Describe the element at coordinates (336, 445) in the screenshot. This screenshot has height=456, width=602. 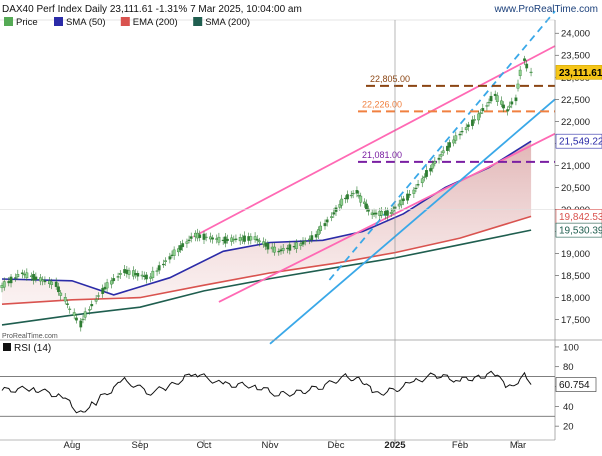
I see `x-tick-label: Dec` at that location.